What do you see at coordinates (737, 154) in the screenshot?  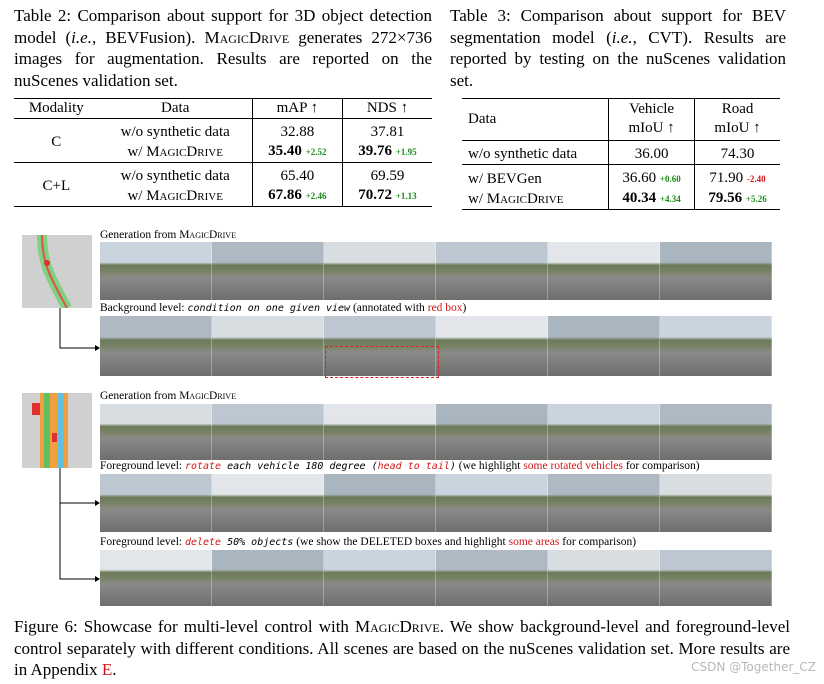 I see `value: 74.30` at bounding box center [737, 154].